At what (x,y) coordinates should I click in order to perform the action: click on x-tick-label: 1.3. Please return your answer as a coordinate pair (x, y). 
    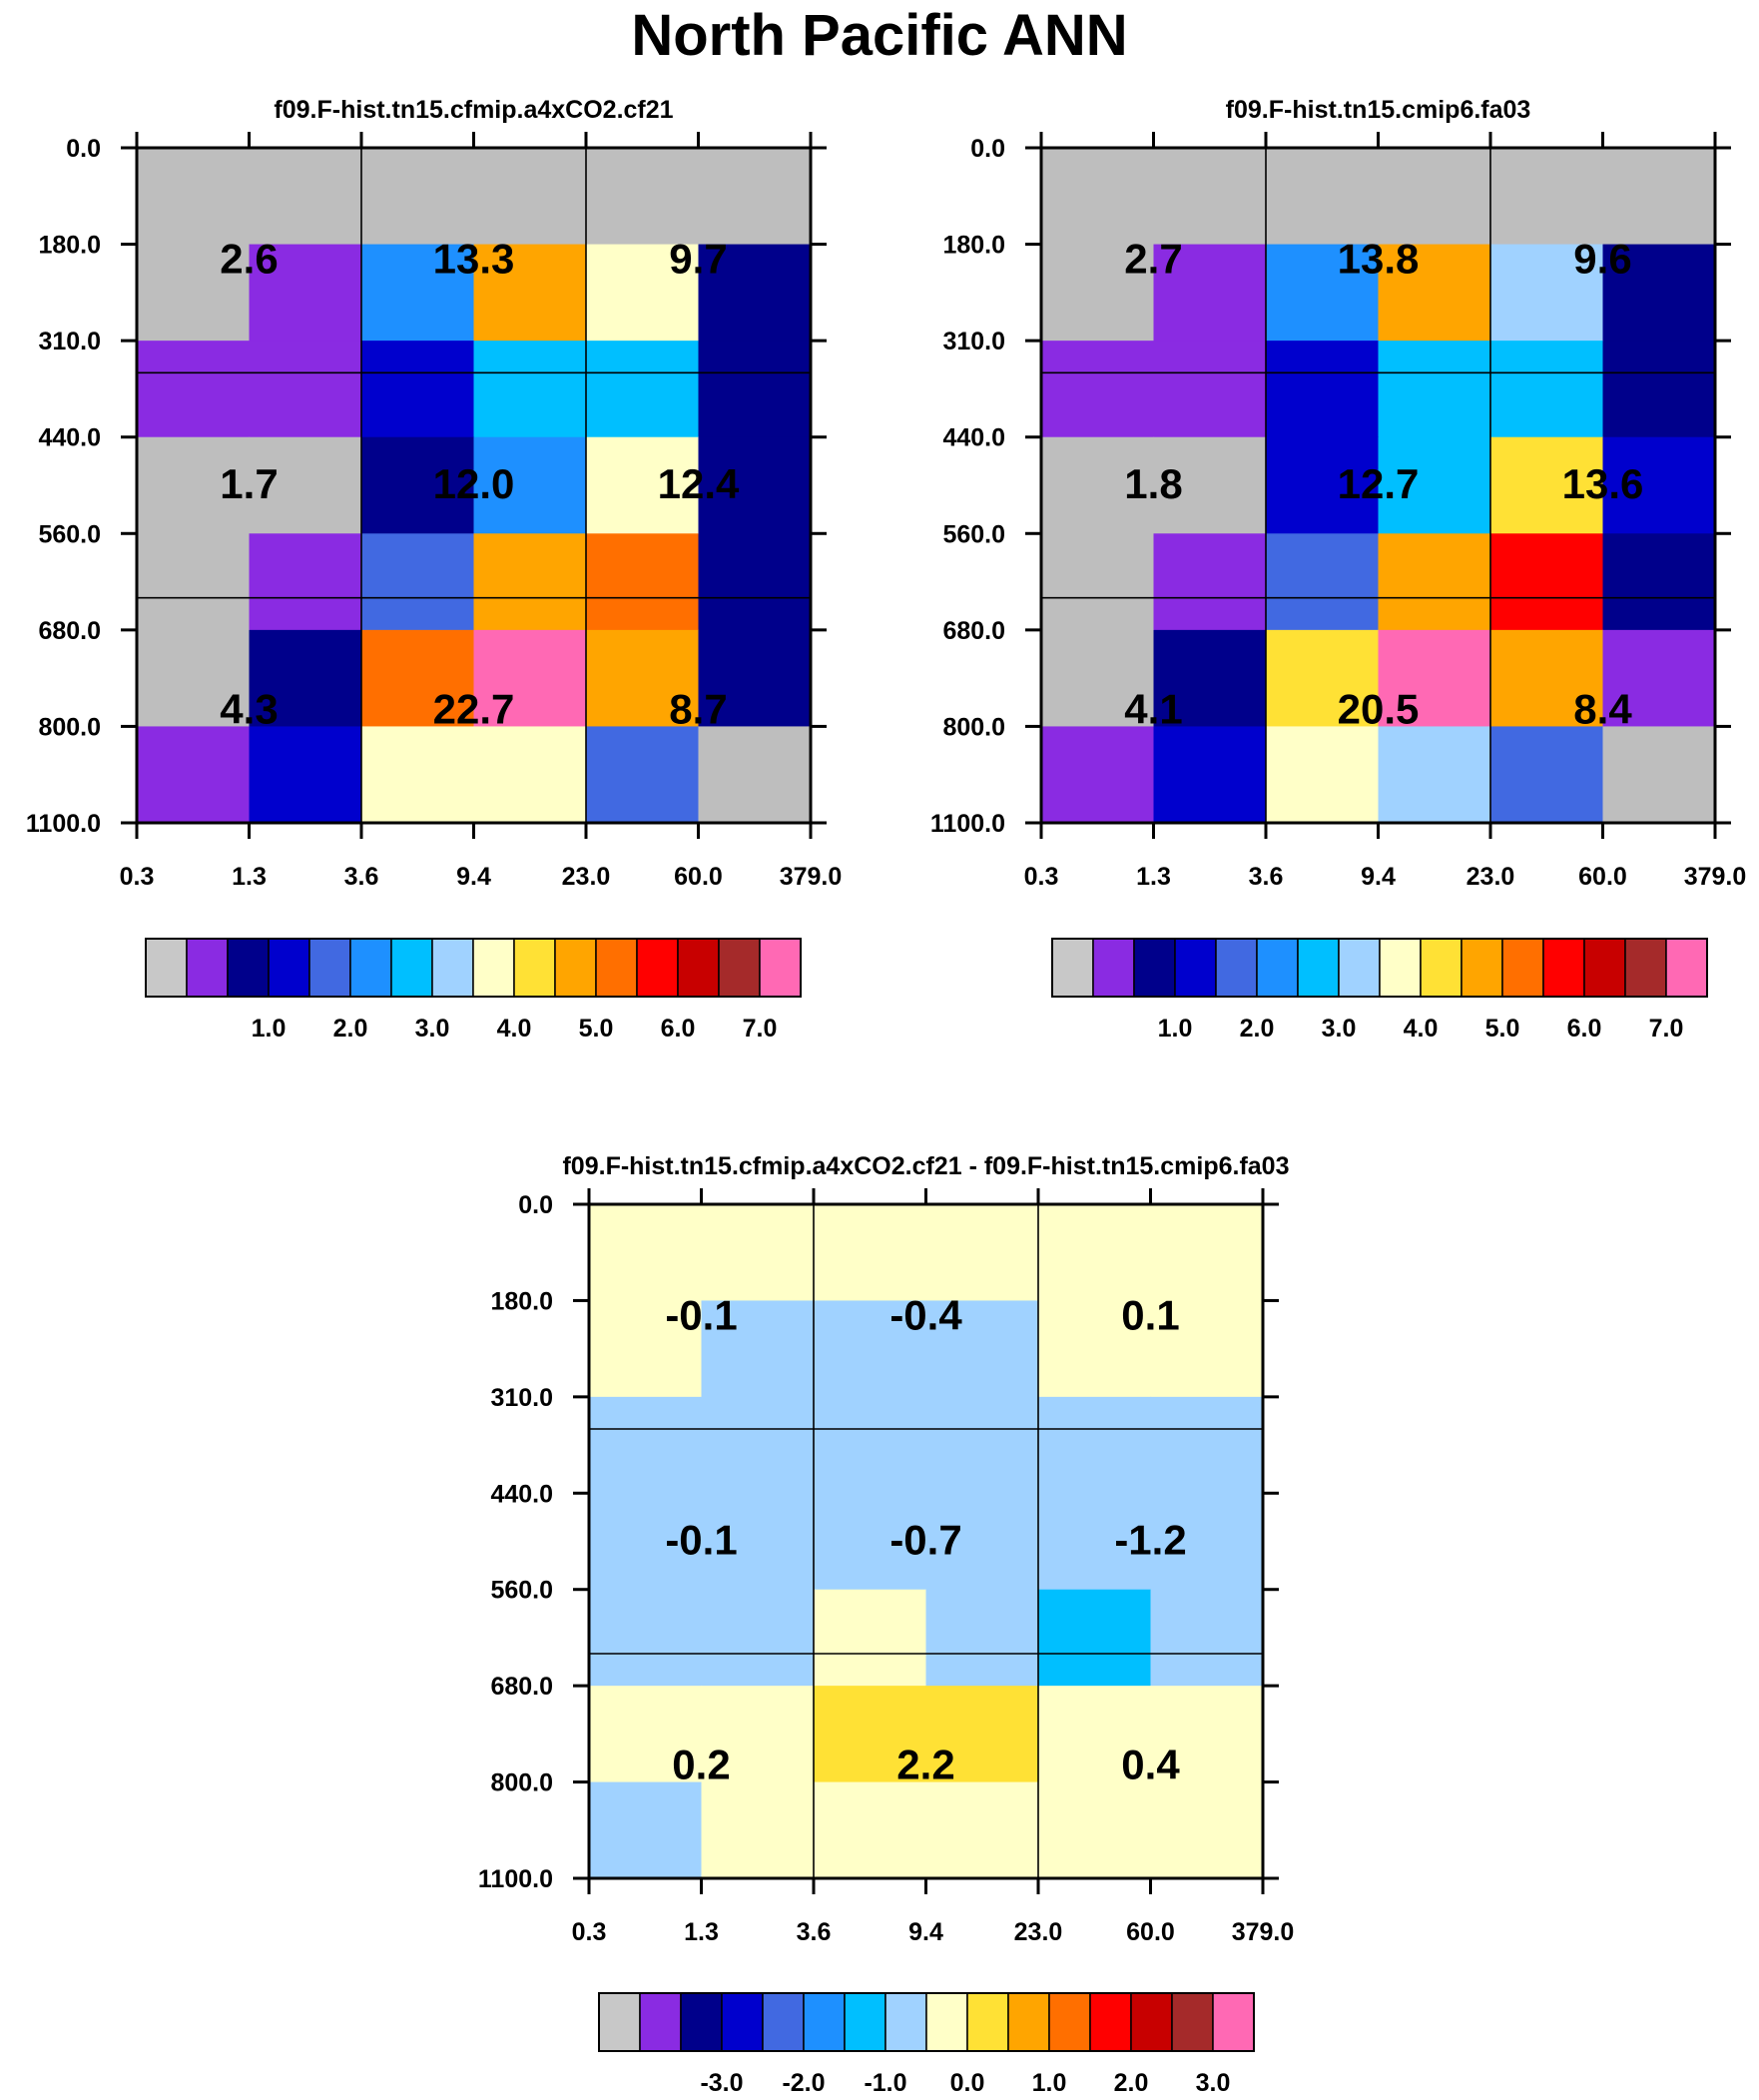
    Looking at the image, I should click on (249, 877).